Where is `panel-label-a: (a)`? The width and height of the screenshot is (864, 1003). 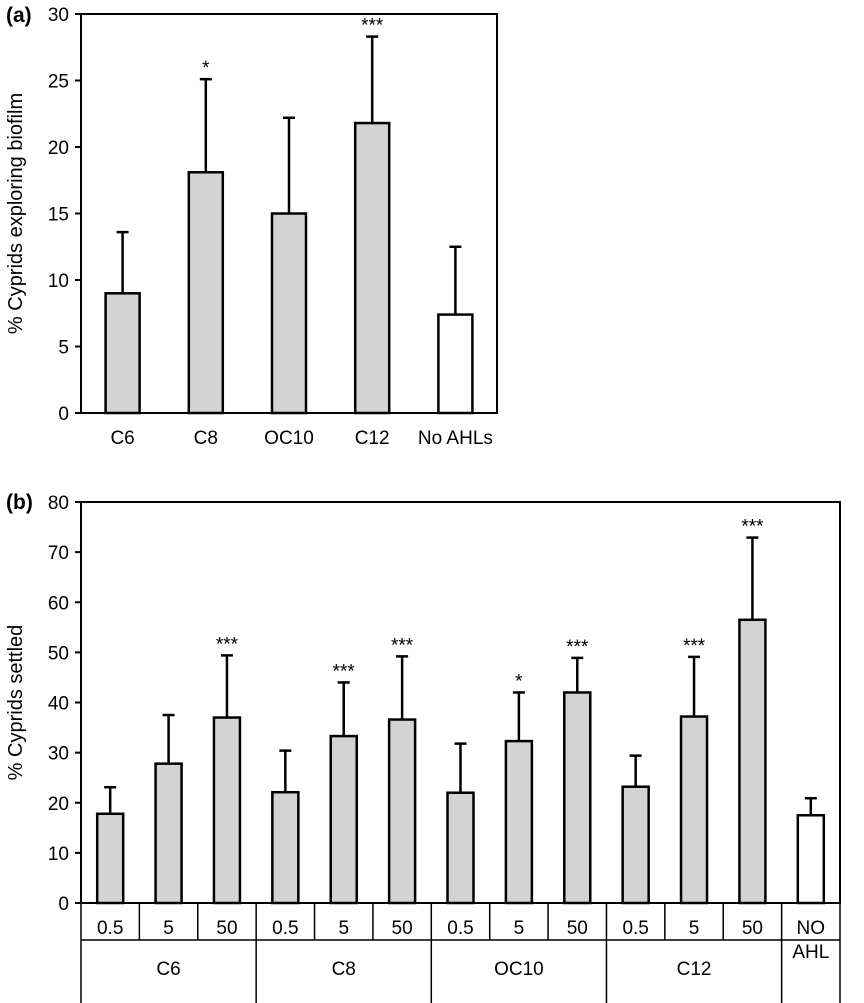
panel-label-a: (a) is located at coordinates (19, 15).